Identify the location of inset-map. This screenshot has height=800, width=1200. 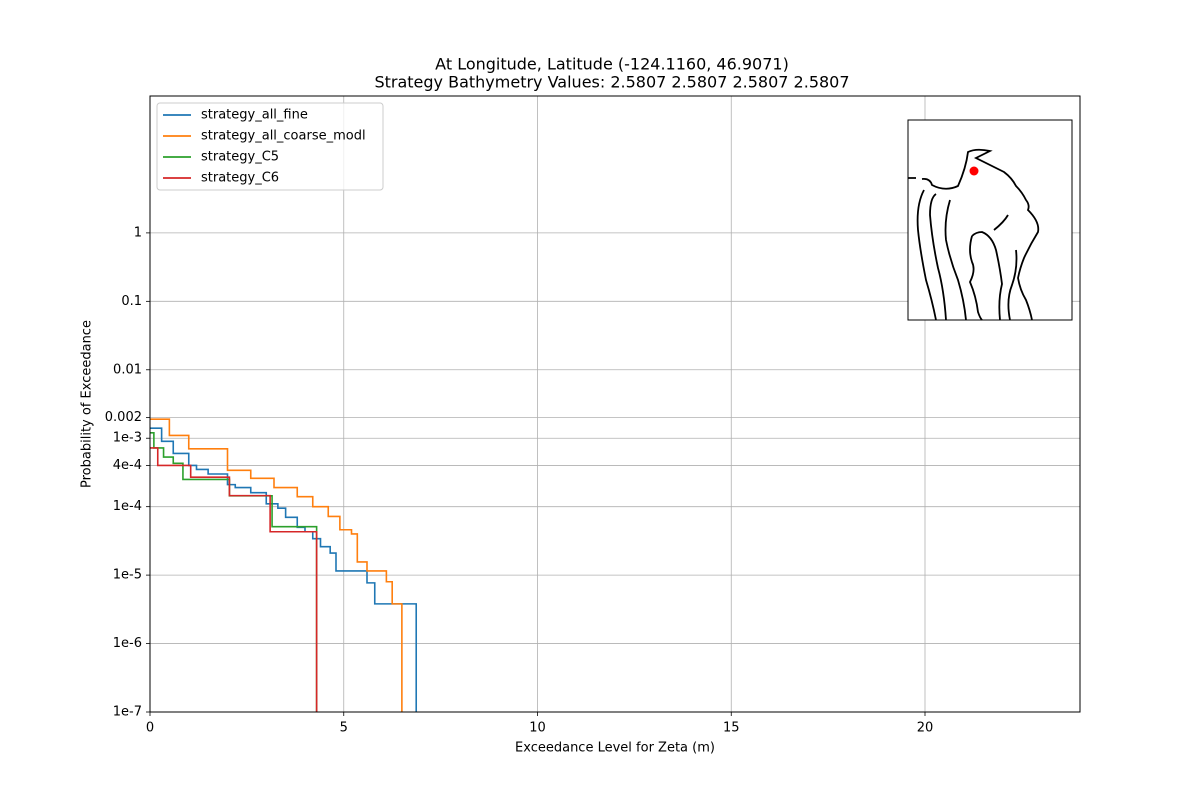
(990, 220).